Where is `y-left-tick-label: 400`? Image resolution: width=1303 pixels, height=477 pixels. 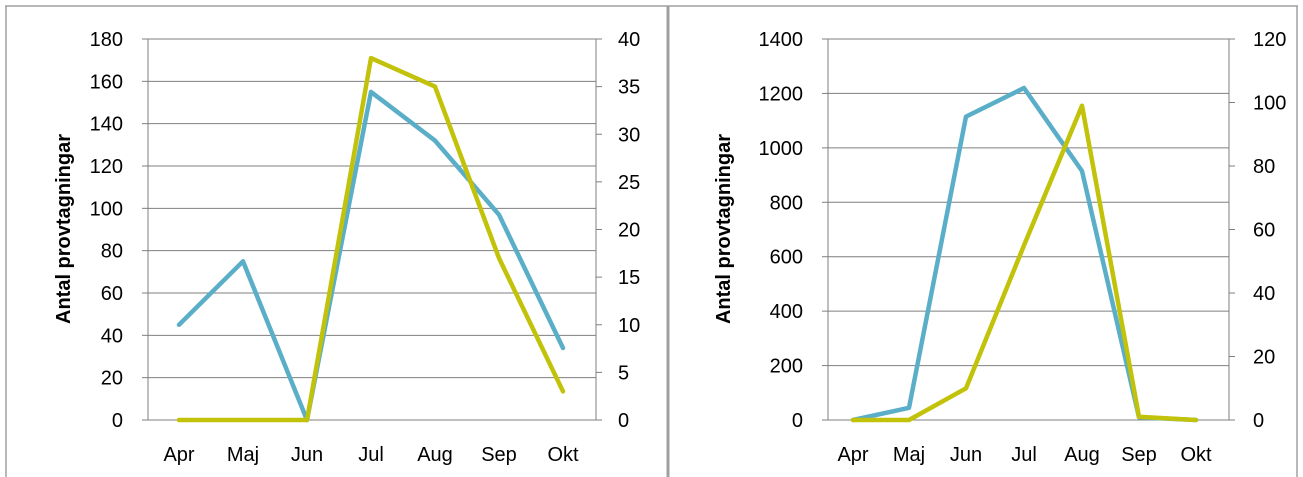
y-left-tick-label: 400 is located at coordinates (786, 312).